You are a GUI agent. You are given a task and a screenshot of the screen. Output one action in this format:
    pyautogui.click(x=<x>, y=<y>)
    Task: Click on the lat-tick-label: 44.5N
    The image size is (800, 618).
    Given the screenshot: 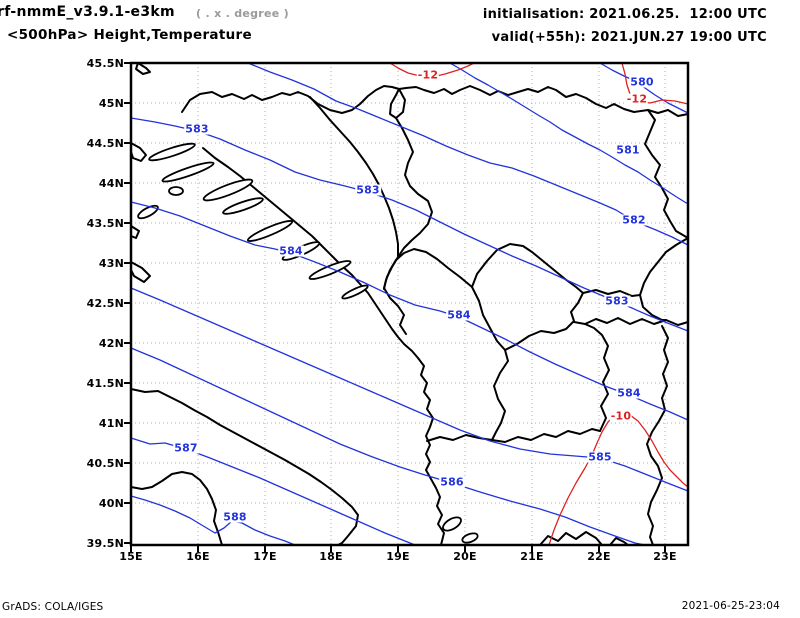 What is the action you would take?
    pyautogui.click(x=105, y=143)
    